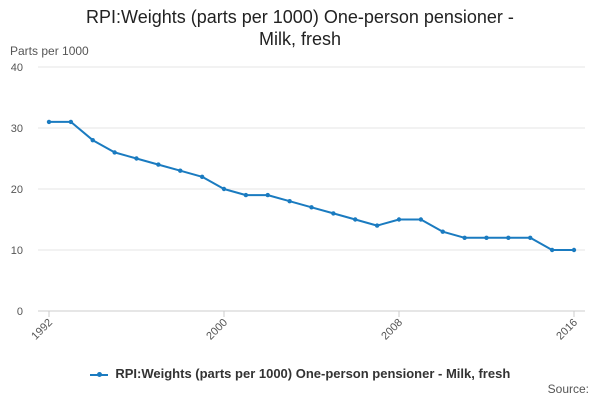 The height and width of the screenshot is (400, 600). What do you see at coordinates (304, 326) in the screenshot?
I see `x-axis-ticks: 1992 2000 2008 2016` at bounding box center [304, 326].